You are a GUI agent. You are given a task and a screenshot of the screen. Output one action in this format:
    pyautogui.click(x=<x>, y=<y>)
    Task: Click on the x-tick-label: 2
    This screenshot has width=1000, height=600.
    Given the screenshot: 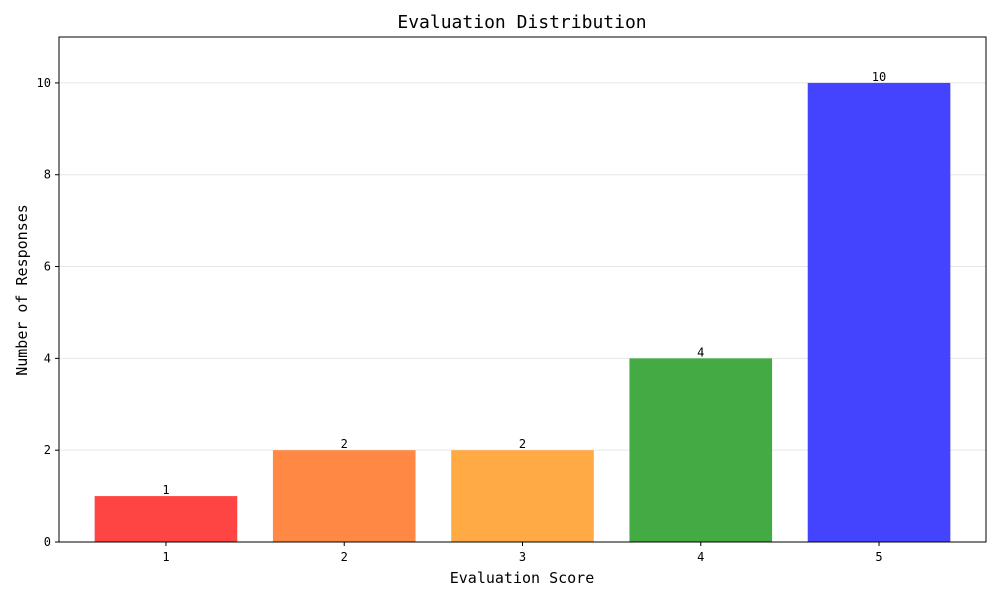 What is the action you would take?
    pyautogui.click(x=344, y=557)
    